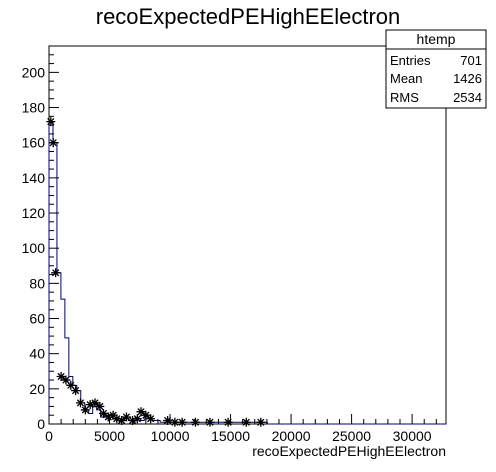 The height and width of the screenshot is (472, 496). Describe the element at coordinates (34, 213) in the screenshot. I see `y-tick-label: 120` at that location.